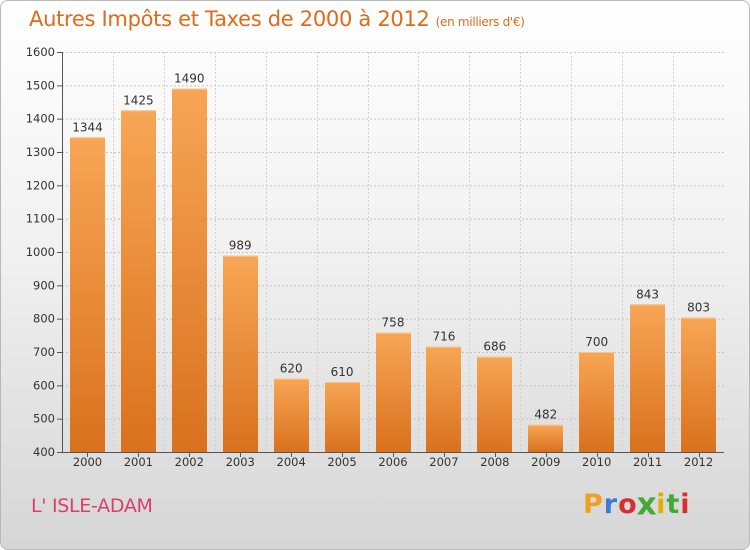  What do you see at coordinates (240, 246) in the screenshot?
I see `data-label: 989` at bounding box center [240, 246].